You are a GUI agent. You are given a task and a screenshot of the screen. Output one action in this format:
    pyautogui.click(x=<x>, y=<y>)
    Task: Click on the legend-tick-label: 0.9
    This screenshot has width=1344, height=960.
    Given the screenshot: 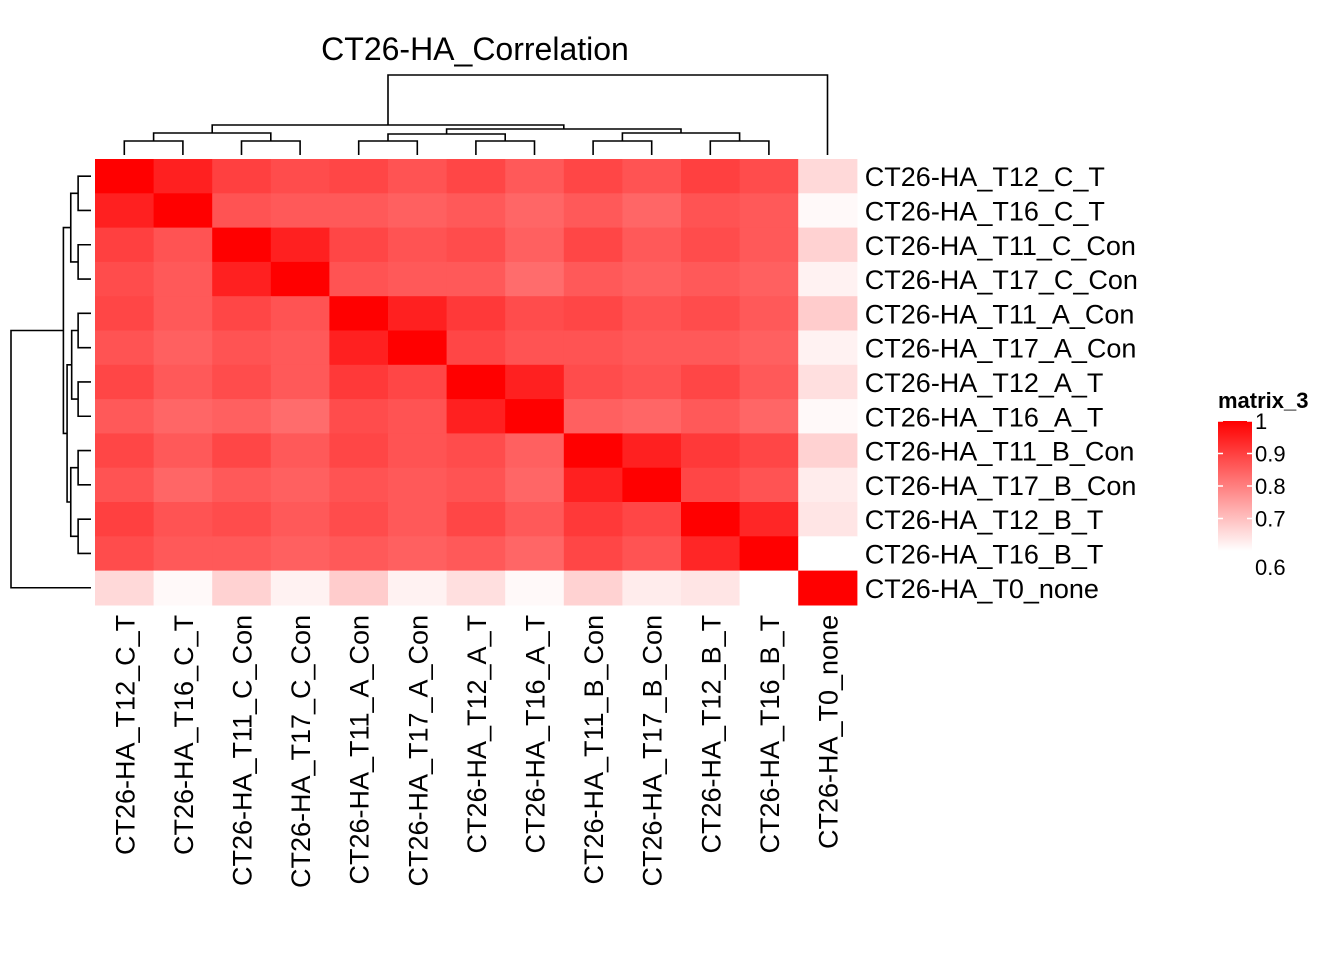 What is the action you would take?
    pyautogui.click(x=1270, y=454)
    